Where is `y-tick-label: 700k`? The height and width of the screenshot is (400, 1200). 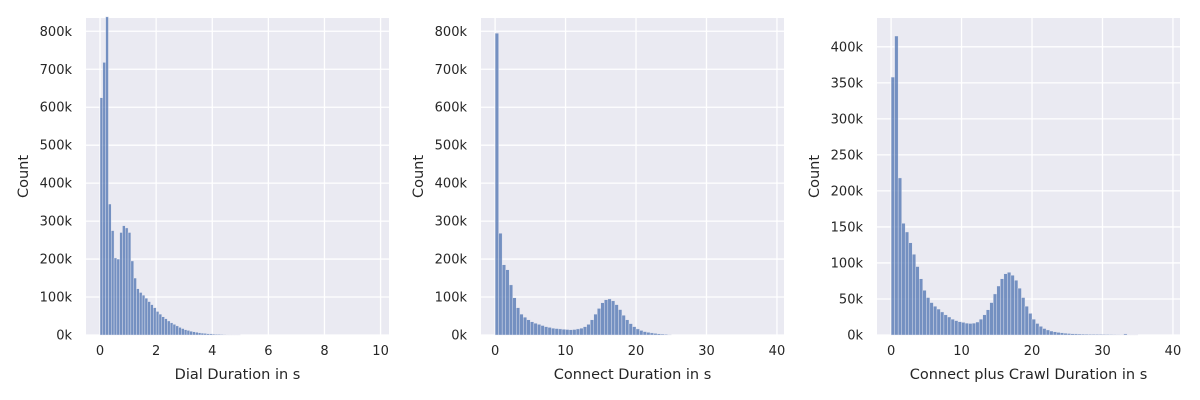 y-tick-label: 700k is located at coordinates (451, 70).